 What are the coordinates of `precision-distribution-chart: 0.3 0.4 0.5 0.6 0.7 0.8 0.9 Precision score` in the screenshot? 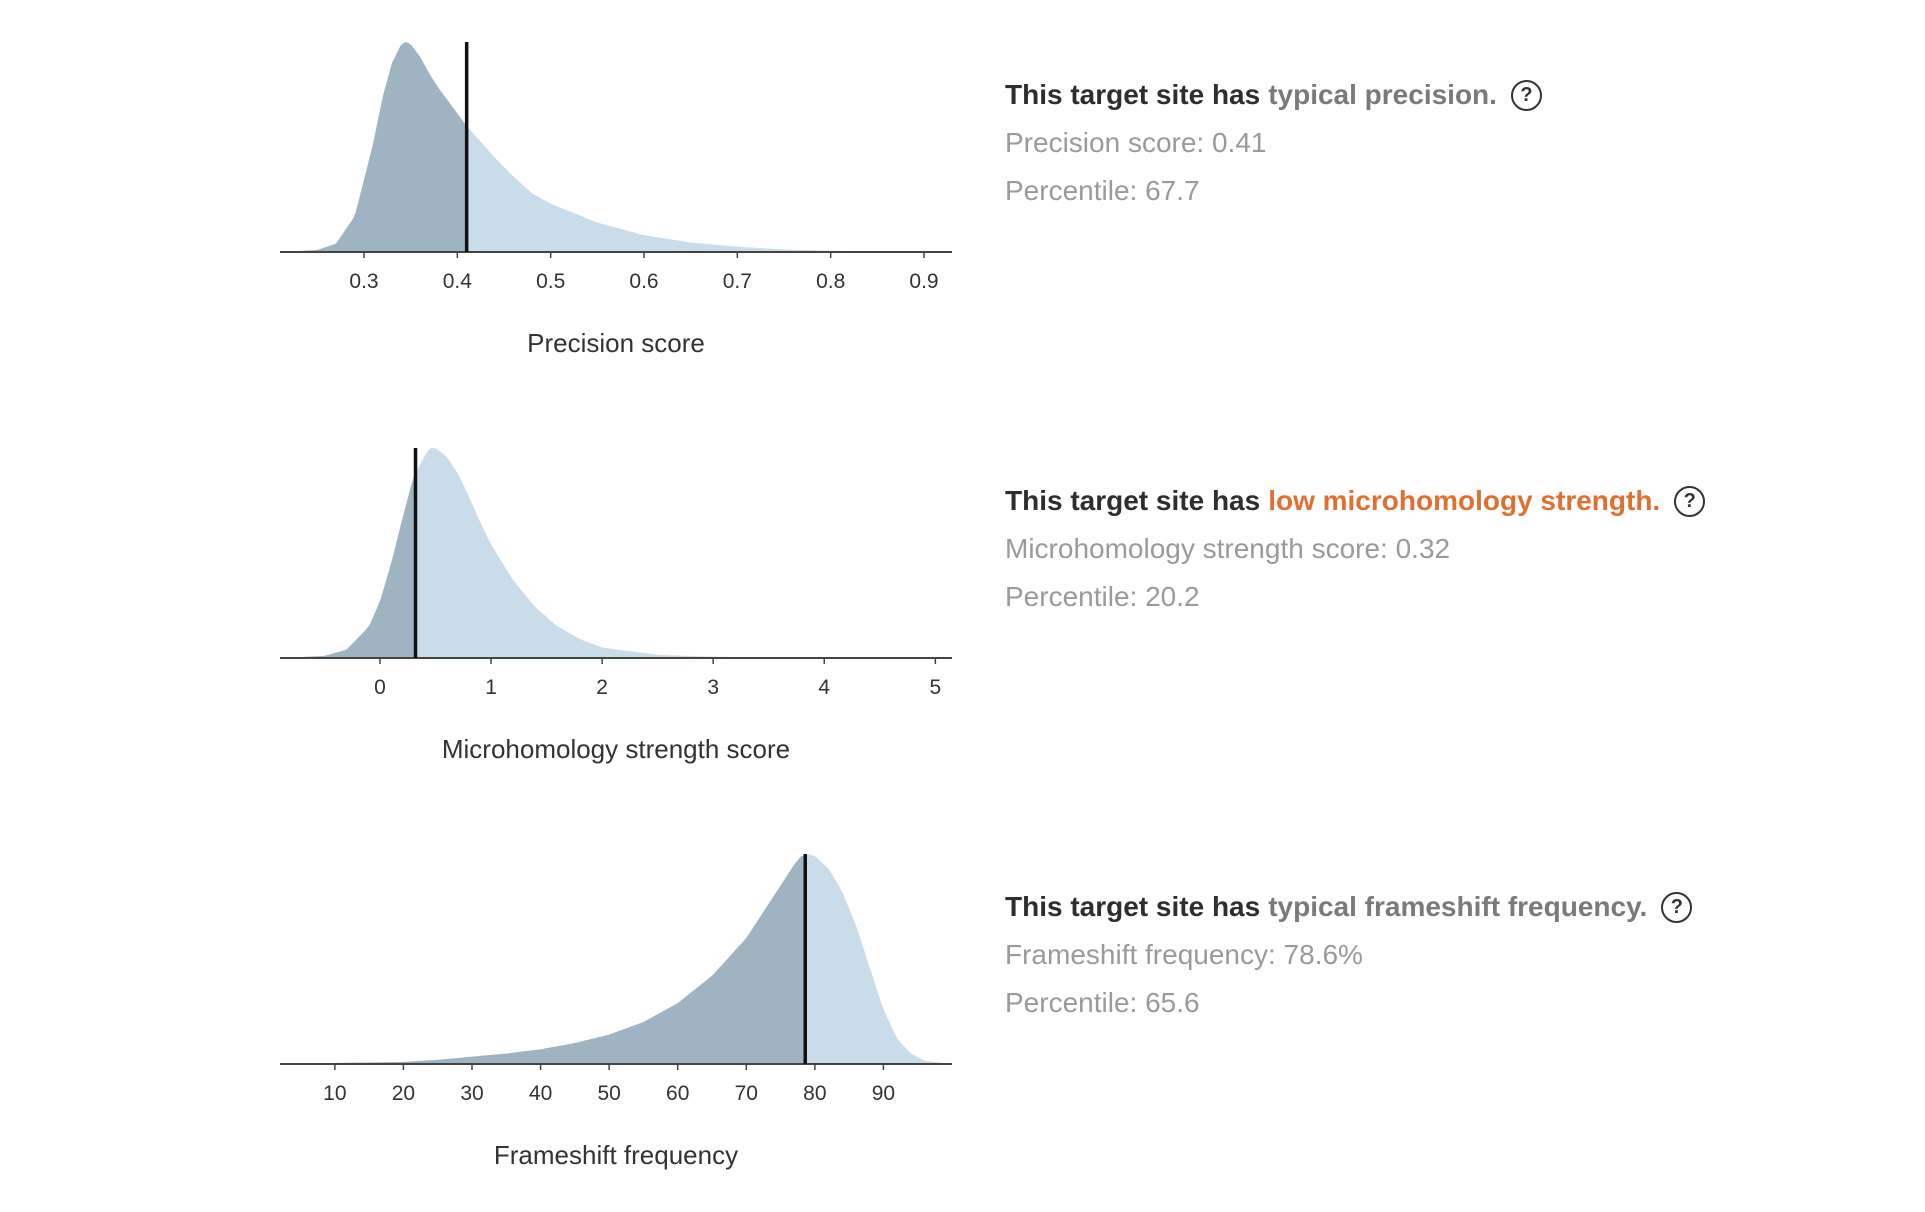 It's located at (616, 200).